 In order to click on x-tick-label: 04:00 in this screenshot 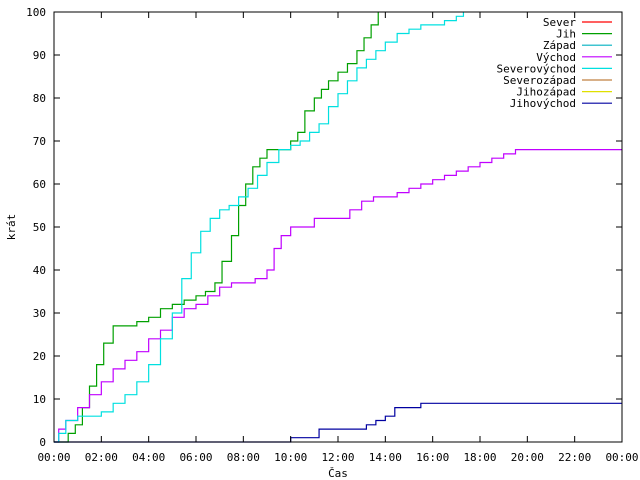, I will do `click(148, 457)`.